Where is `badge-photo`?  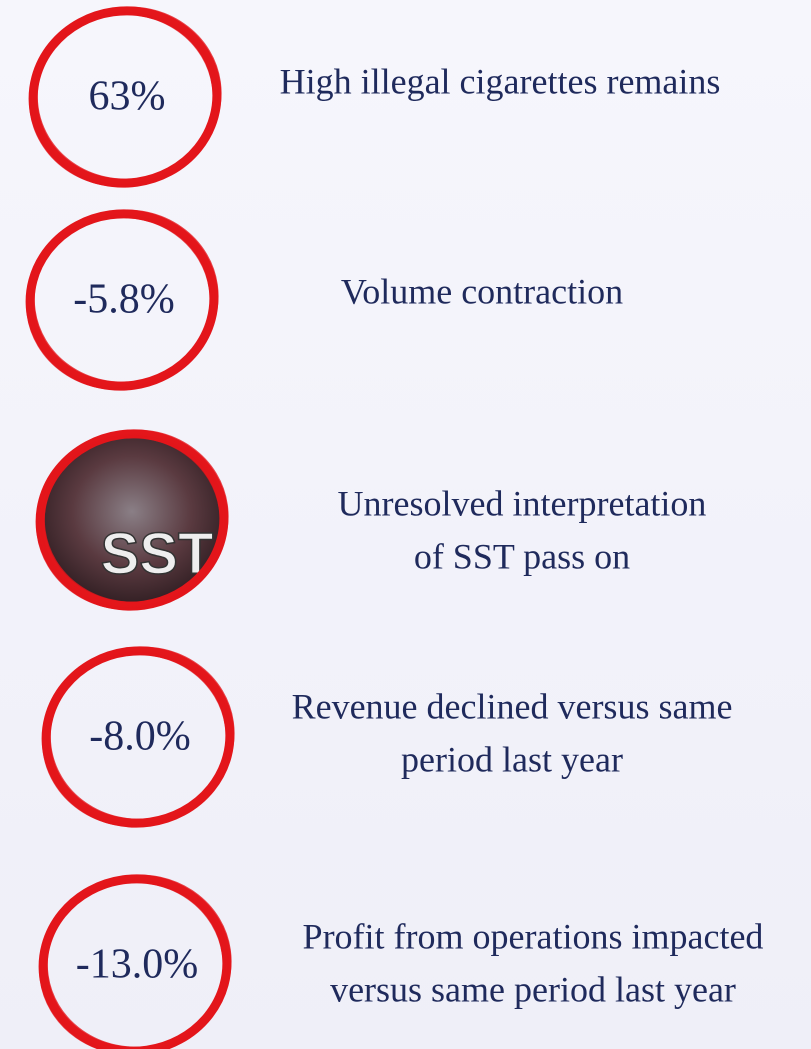
badge-photo is located at coordinates (132, 520).